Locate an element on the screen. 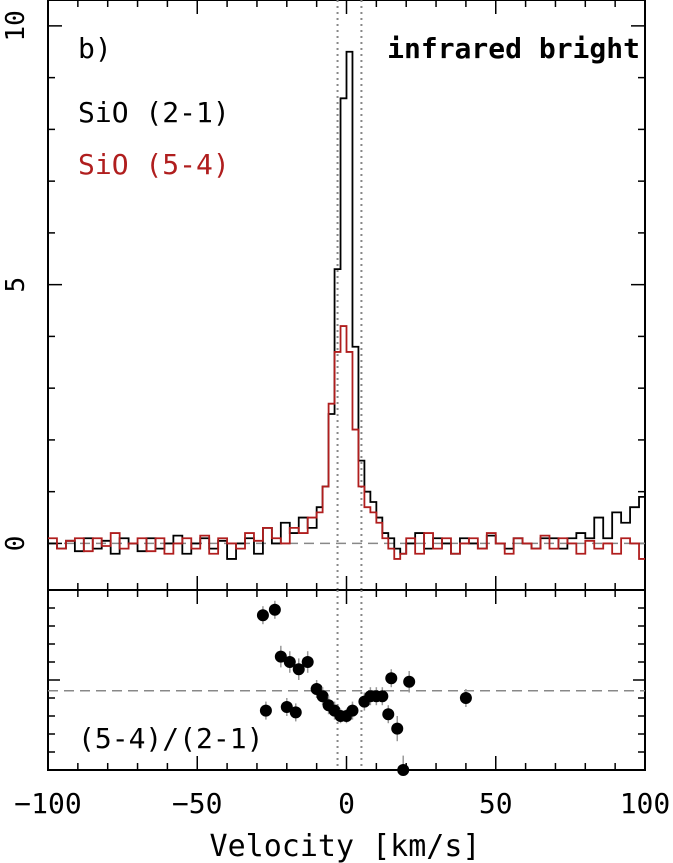 The image size is (673, 863). x-axis-label: Velocity [km/s] is located at coordinates (345, 846).